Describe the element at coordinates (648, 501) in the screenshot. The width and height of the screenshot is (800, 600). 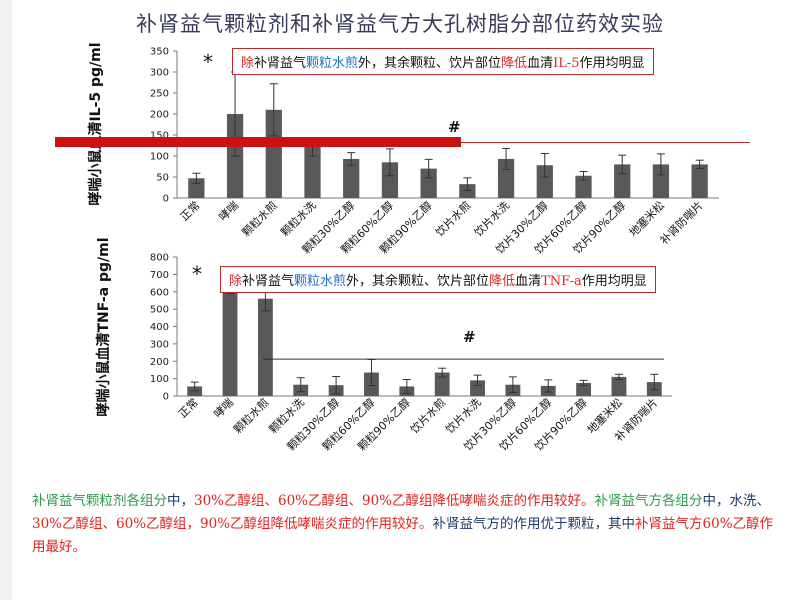
I see `summary-s4: 补肾益气方各组分` at that location.